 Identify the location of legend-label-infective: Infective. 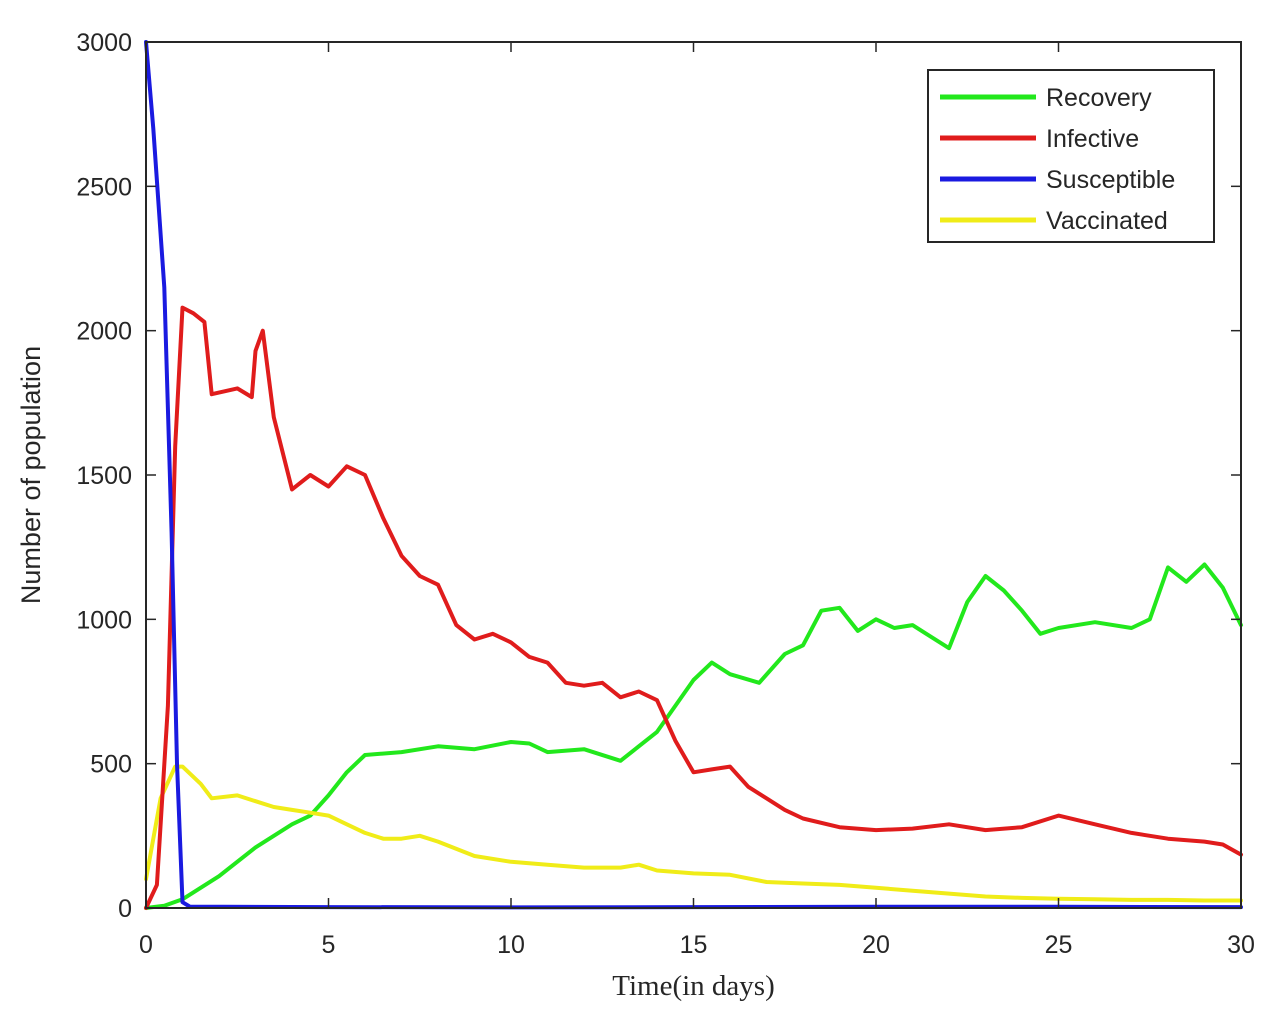
(1092, 139).